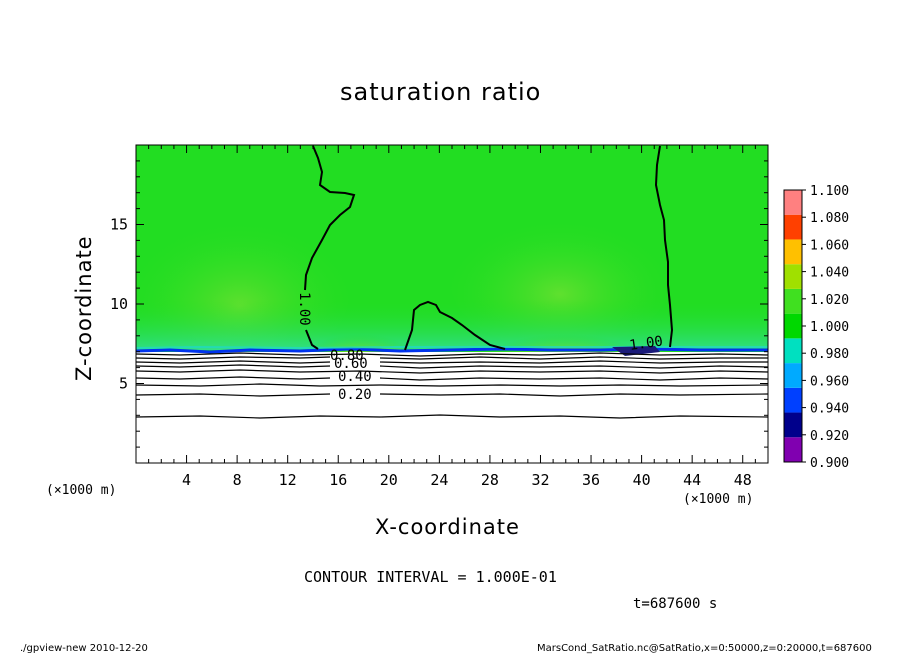 The image size is (904, 654). What do you see at coordinates (664, 246) in the screenshot?
I see `contour-1-00-right` at bounding box center [664, 246].